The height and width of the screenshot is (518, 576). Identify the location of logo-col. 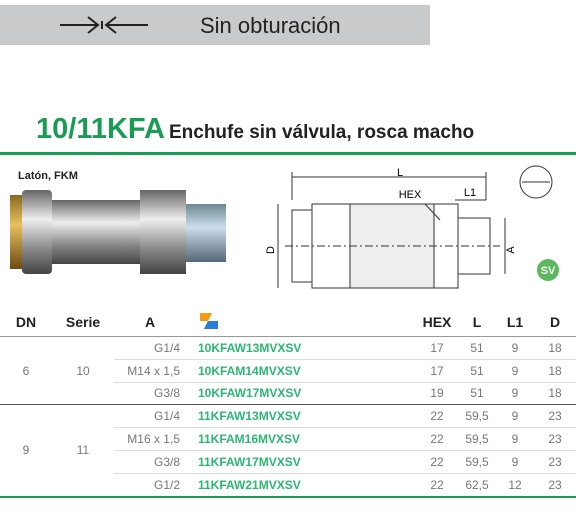
(301, 322).